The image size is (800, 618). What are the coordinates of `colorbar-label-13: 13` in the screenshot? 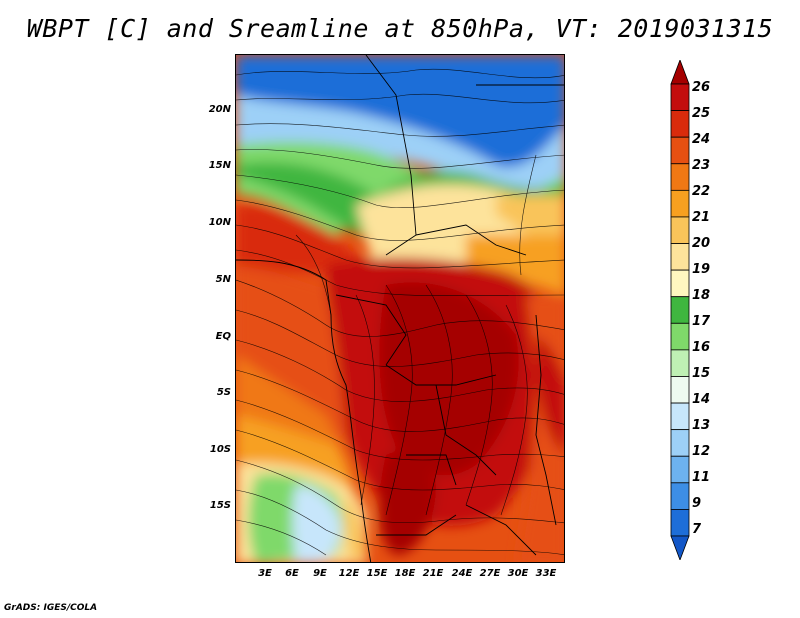 It's located at (701, 425).